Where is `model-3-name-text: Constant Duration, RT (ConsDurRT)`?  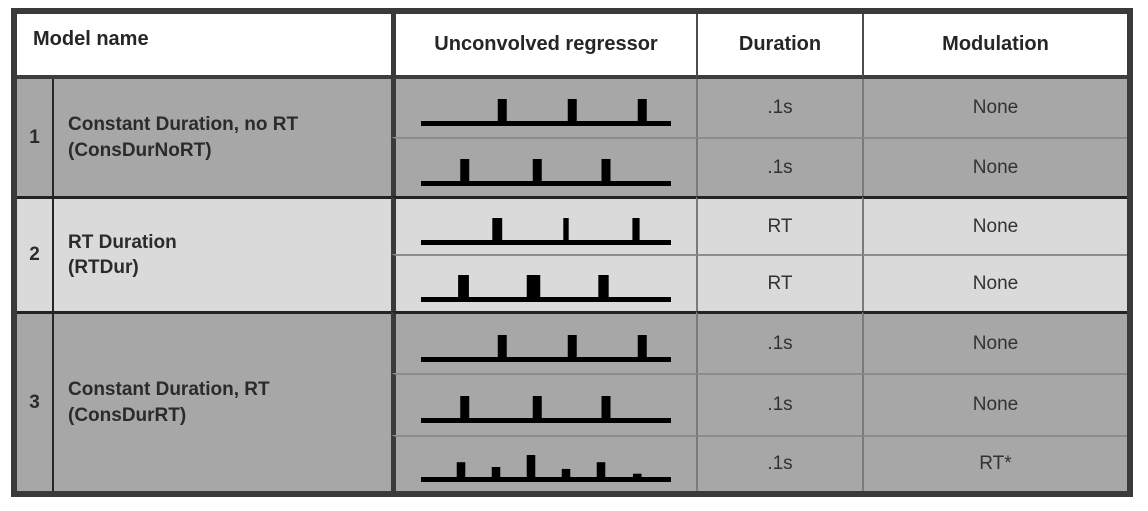
model-3-name-text: Constant Duration, RT (ConsDurRT) is located at coordinates (169, 402).